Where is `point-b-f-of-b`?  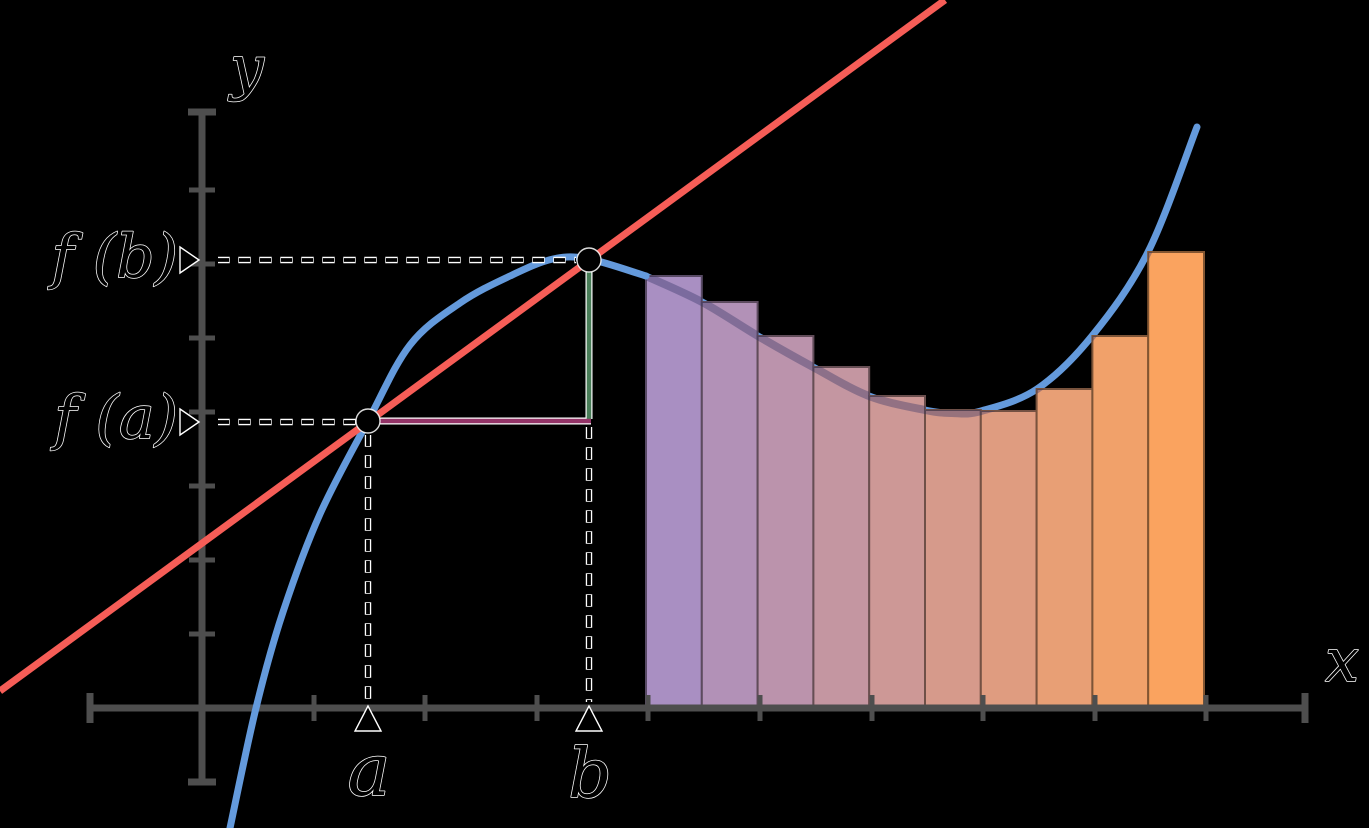 point-b-f-of-b is located at coordinates (589, 260).